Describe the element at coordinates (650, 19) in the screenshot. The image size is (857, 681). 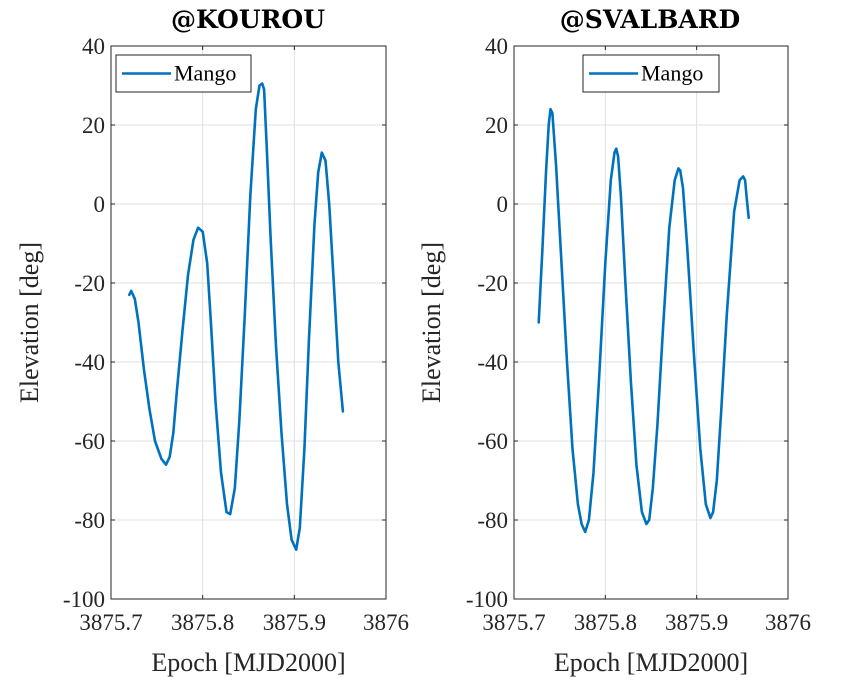
I see `chart-title: @SVALBARD` at that location.